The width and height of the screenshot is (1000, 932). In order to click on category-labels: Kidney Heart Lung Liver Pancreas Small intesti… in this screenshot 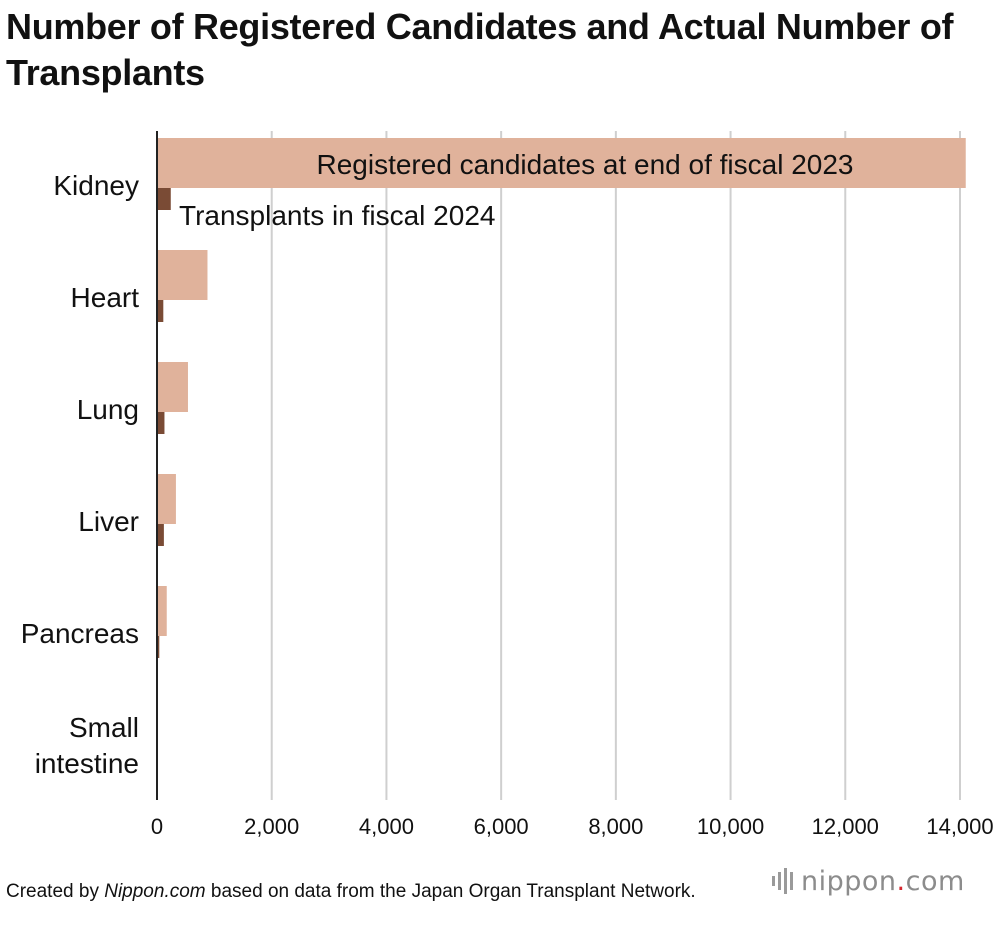, I will do `click(80, 474)`.